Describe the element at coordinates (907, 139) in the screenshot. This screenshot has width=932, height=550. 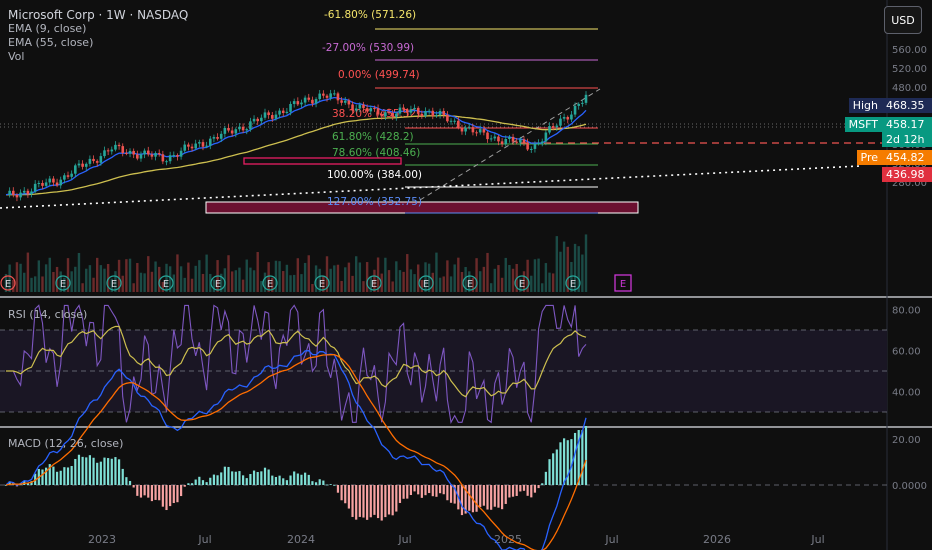
I see `bar-countdown: 2d 12h` at that location.